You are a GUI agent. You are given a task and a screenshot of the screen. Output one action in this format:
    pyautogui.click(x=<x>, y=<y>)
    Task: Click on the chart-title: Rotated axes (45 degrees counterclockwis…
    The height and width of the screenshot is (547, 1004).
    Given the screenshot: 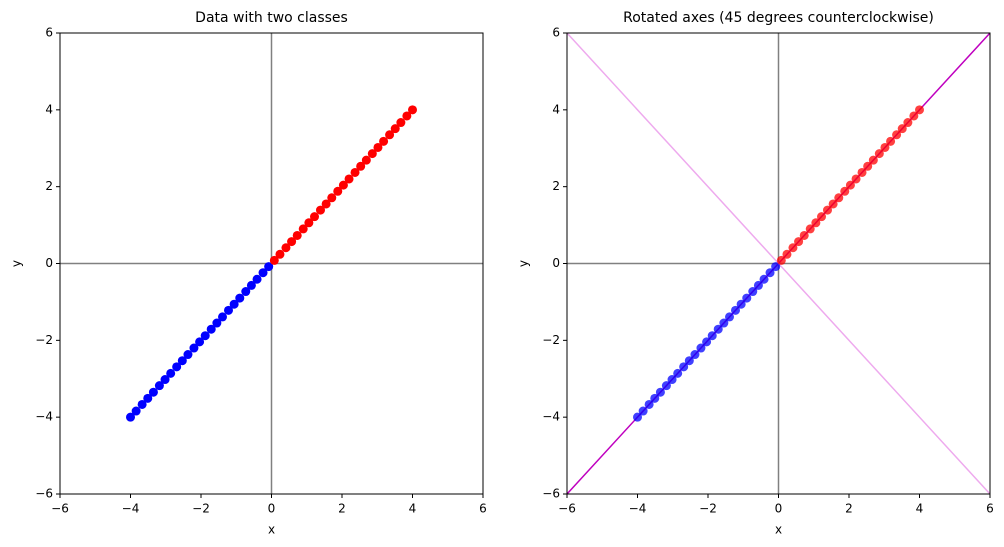 What is the action you would take?
    pyautogui.click(x=778, y=18)
    